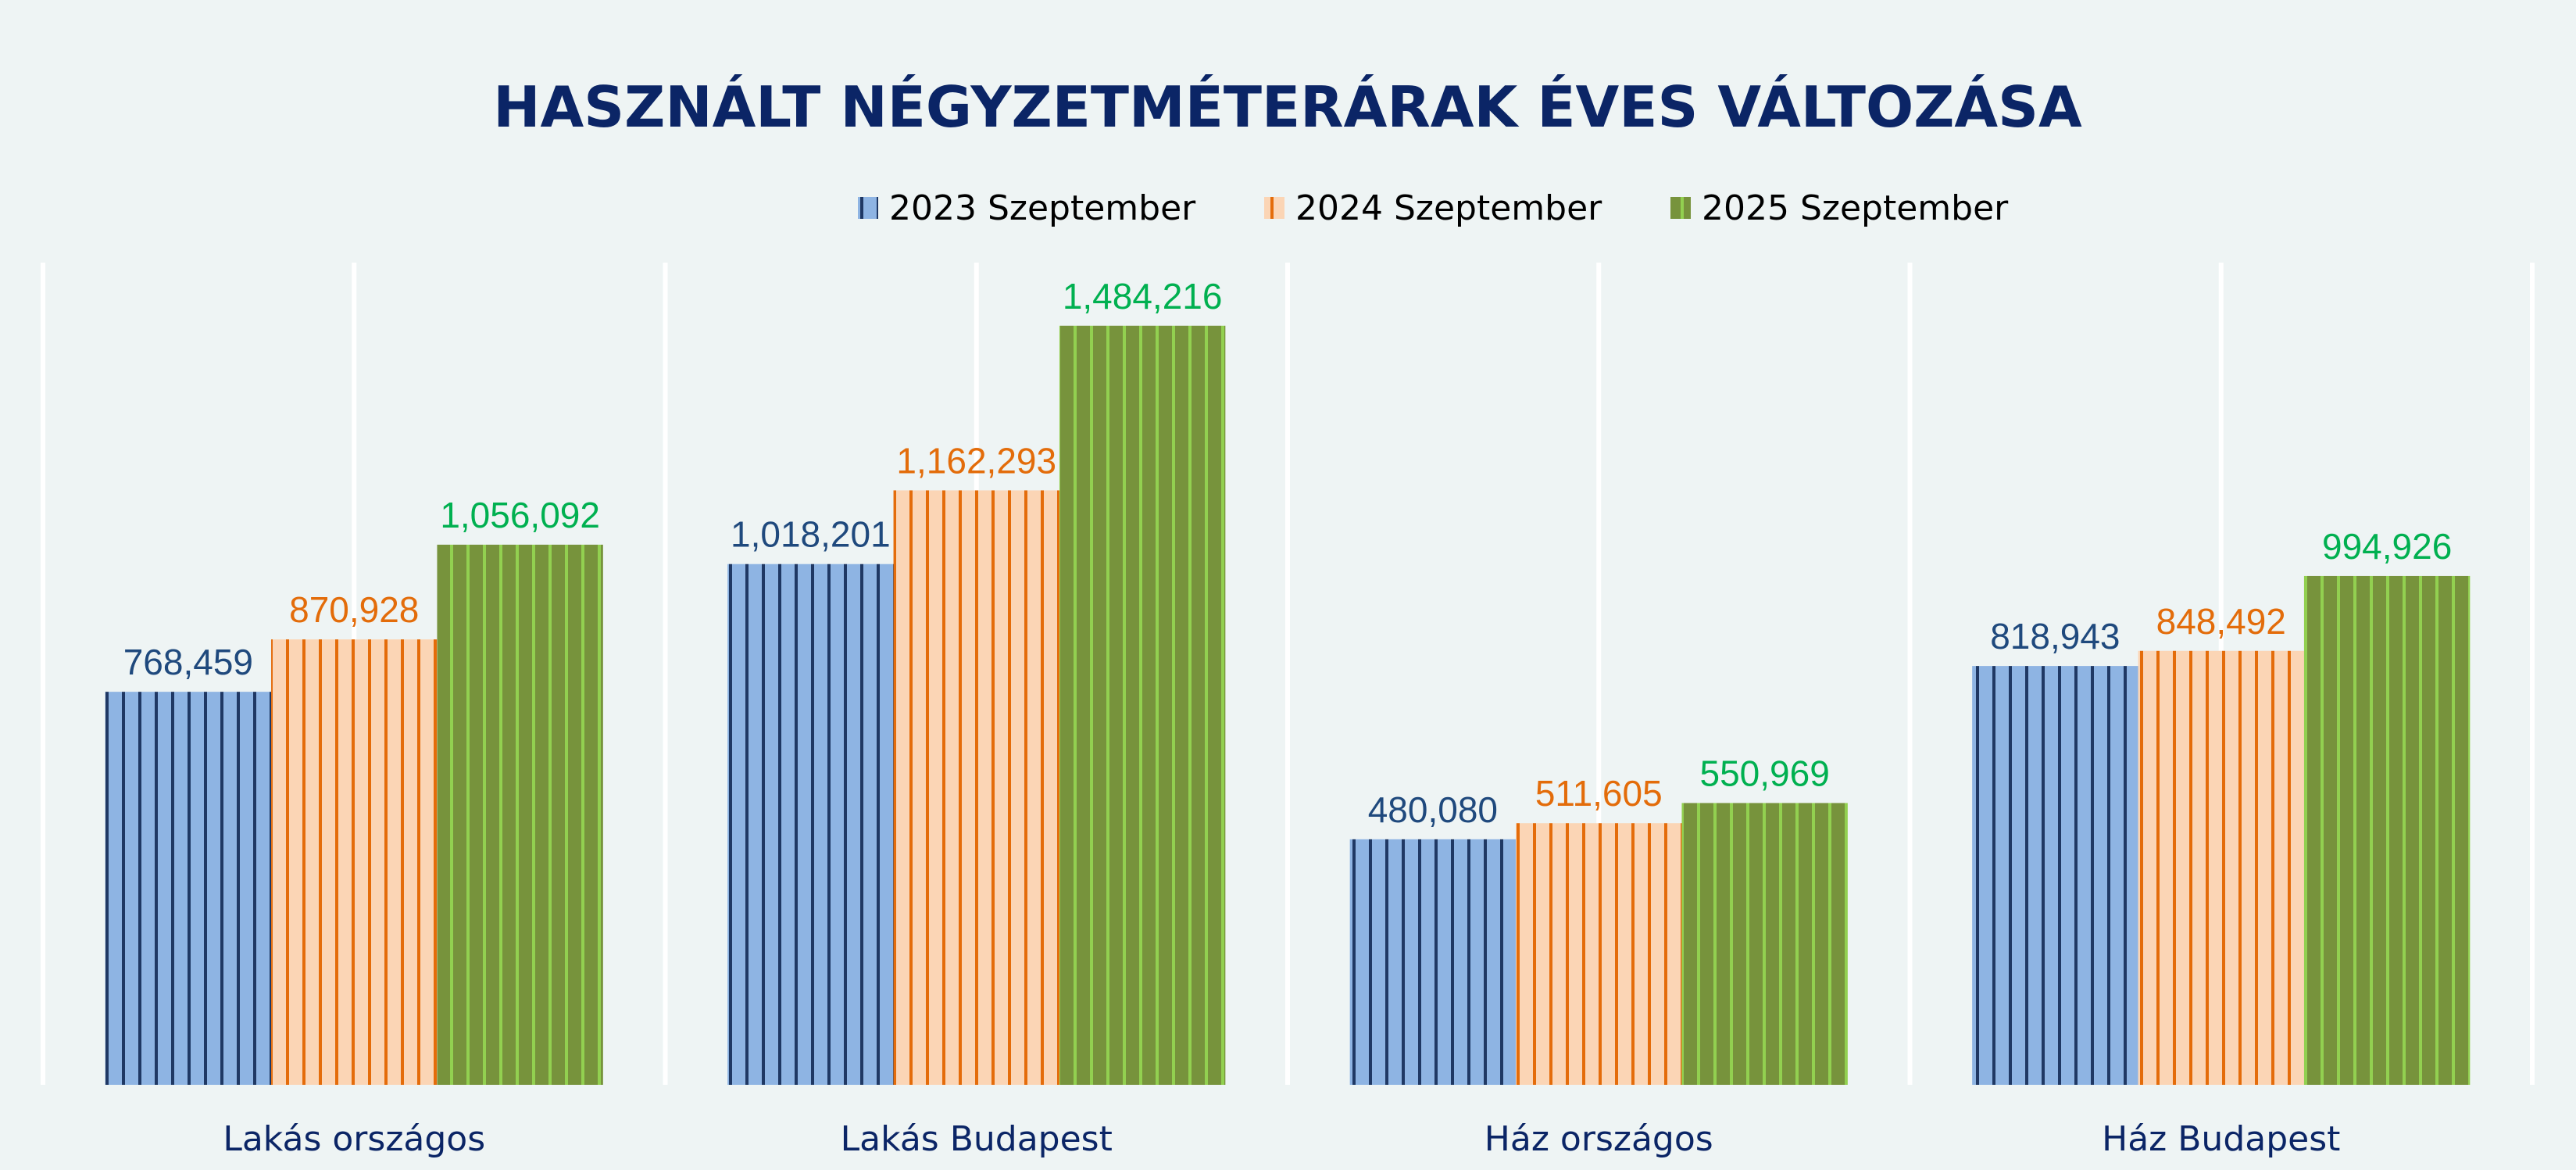 This screenshot has height=1170, width=2576. What do you see at coordinates (2055, 636) in the screenshot?
I see `data-label: 818,943` at bounding box center [2055, 636].